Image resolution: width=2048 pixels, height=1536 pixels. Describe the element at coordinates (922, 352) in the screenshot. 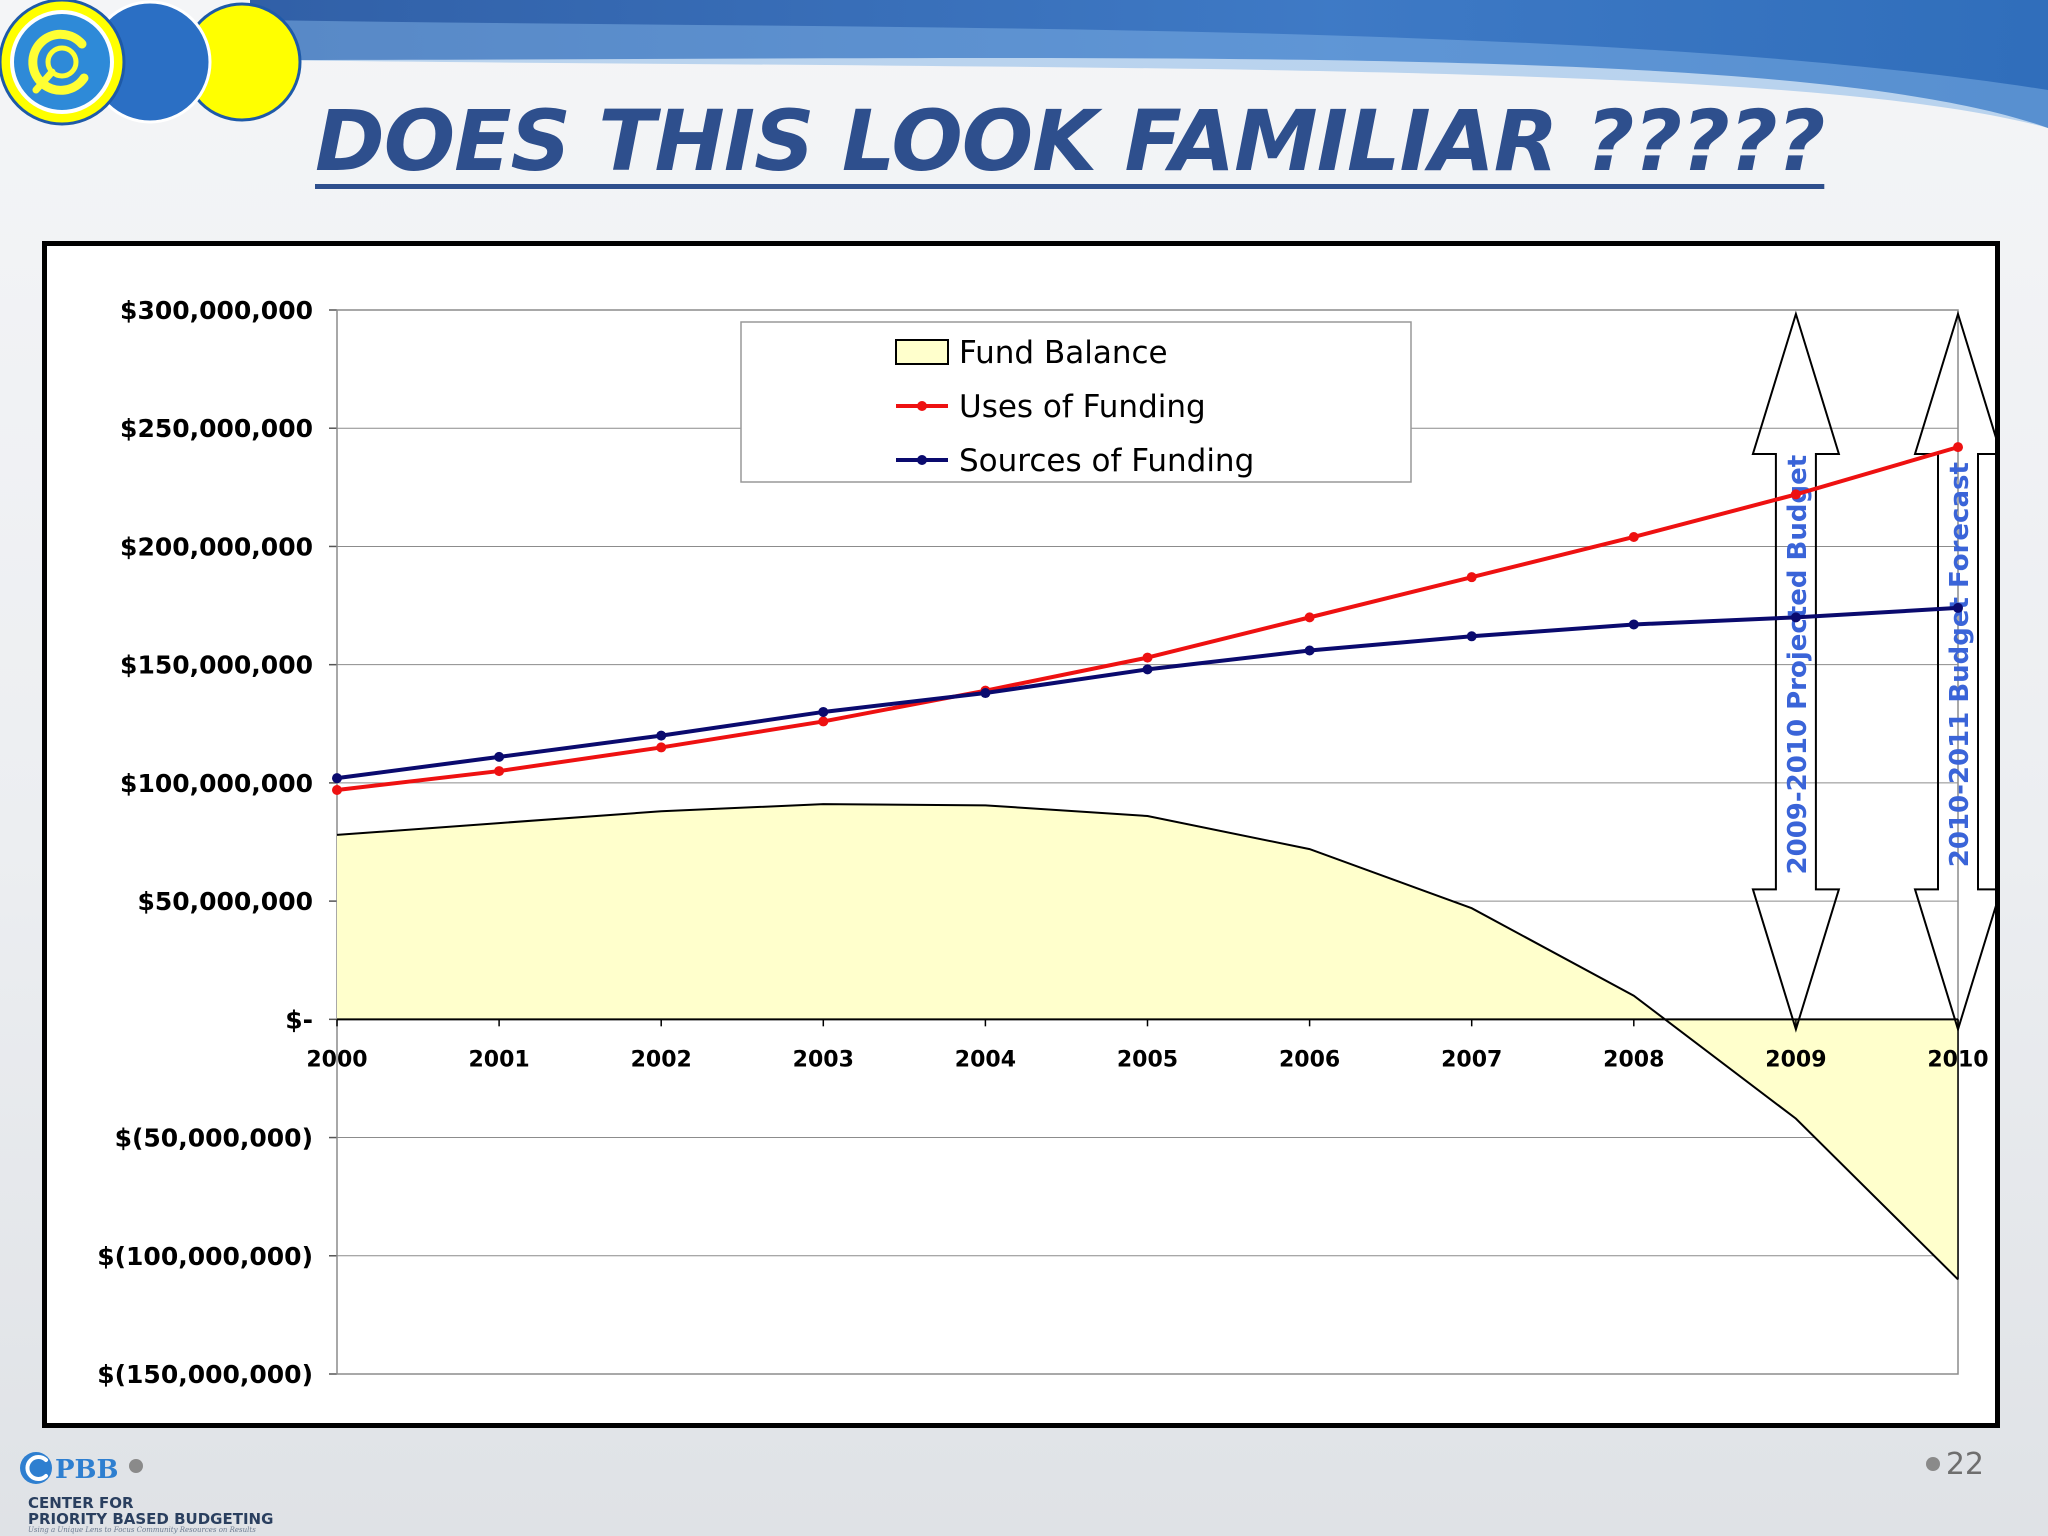

I see `legend-swatch-fund-balance` at that location.